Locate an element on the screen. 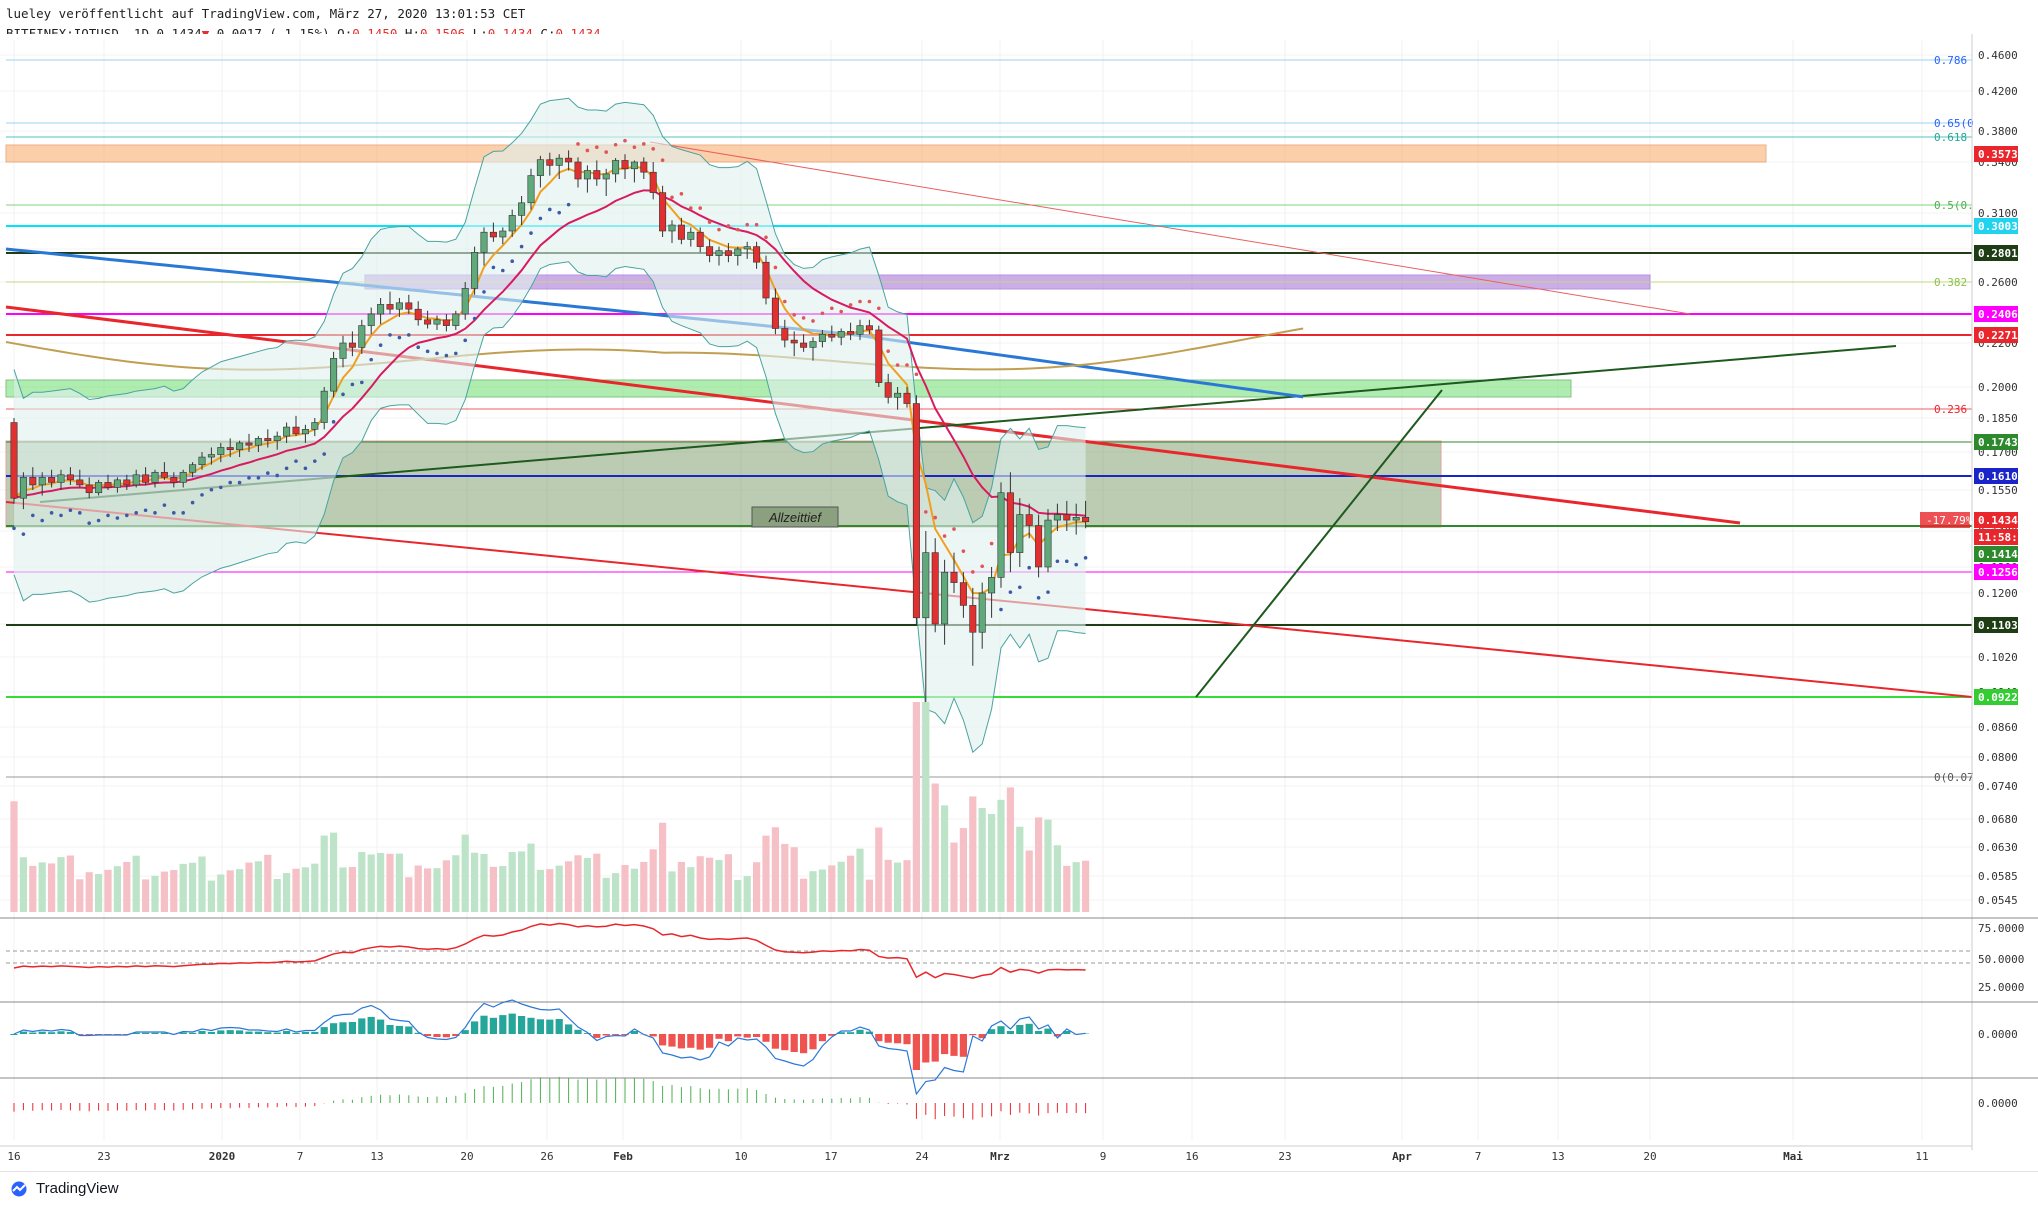 The image size is (2038, 1206). x-tick-label: 23 is located at coordinates (103, 1156).